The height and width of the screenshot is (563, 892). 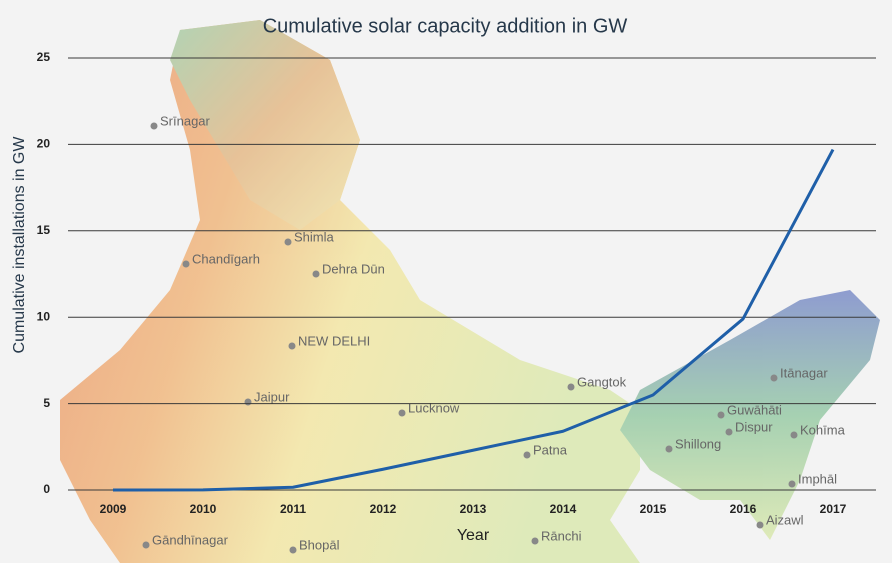 I want to click on map-label: Bhopāl, so click(x=319, y=544).